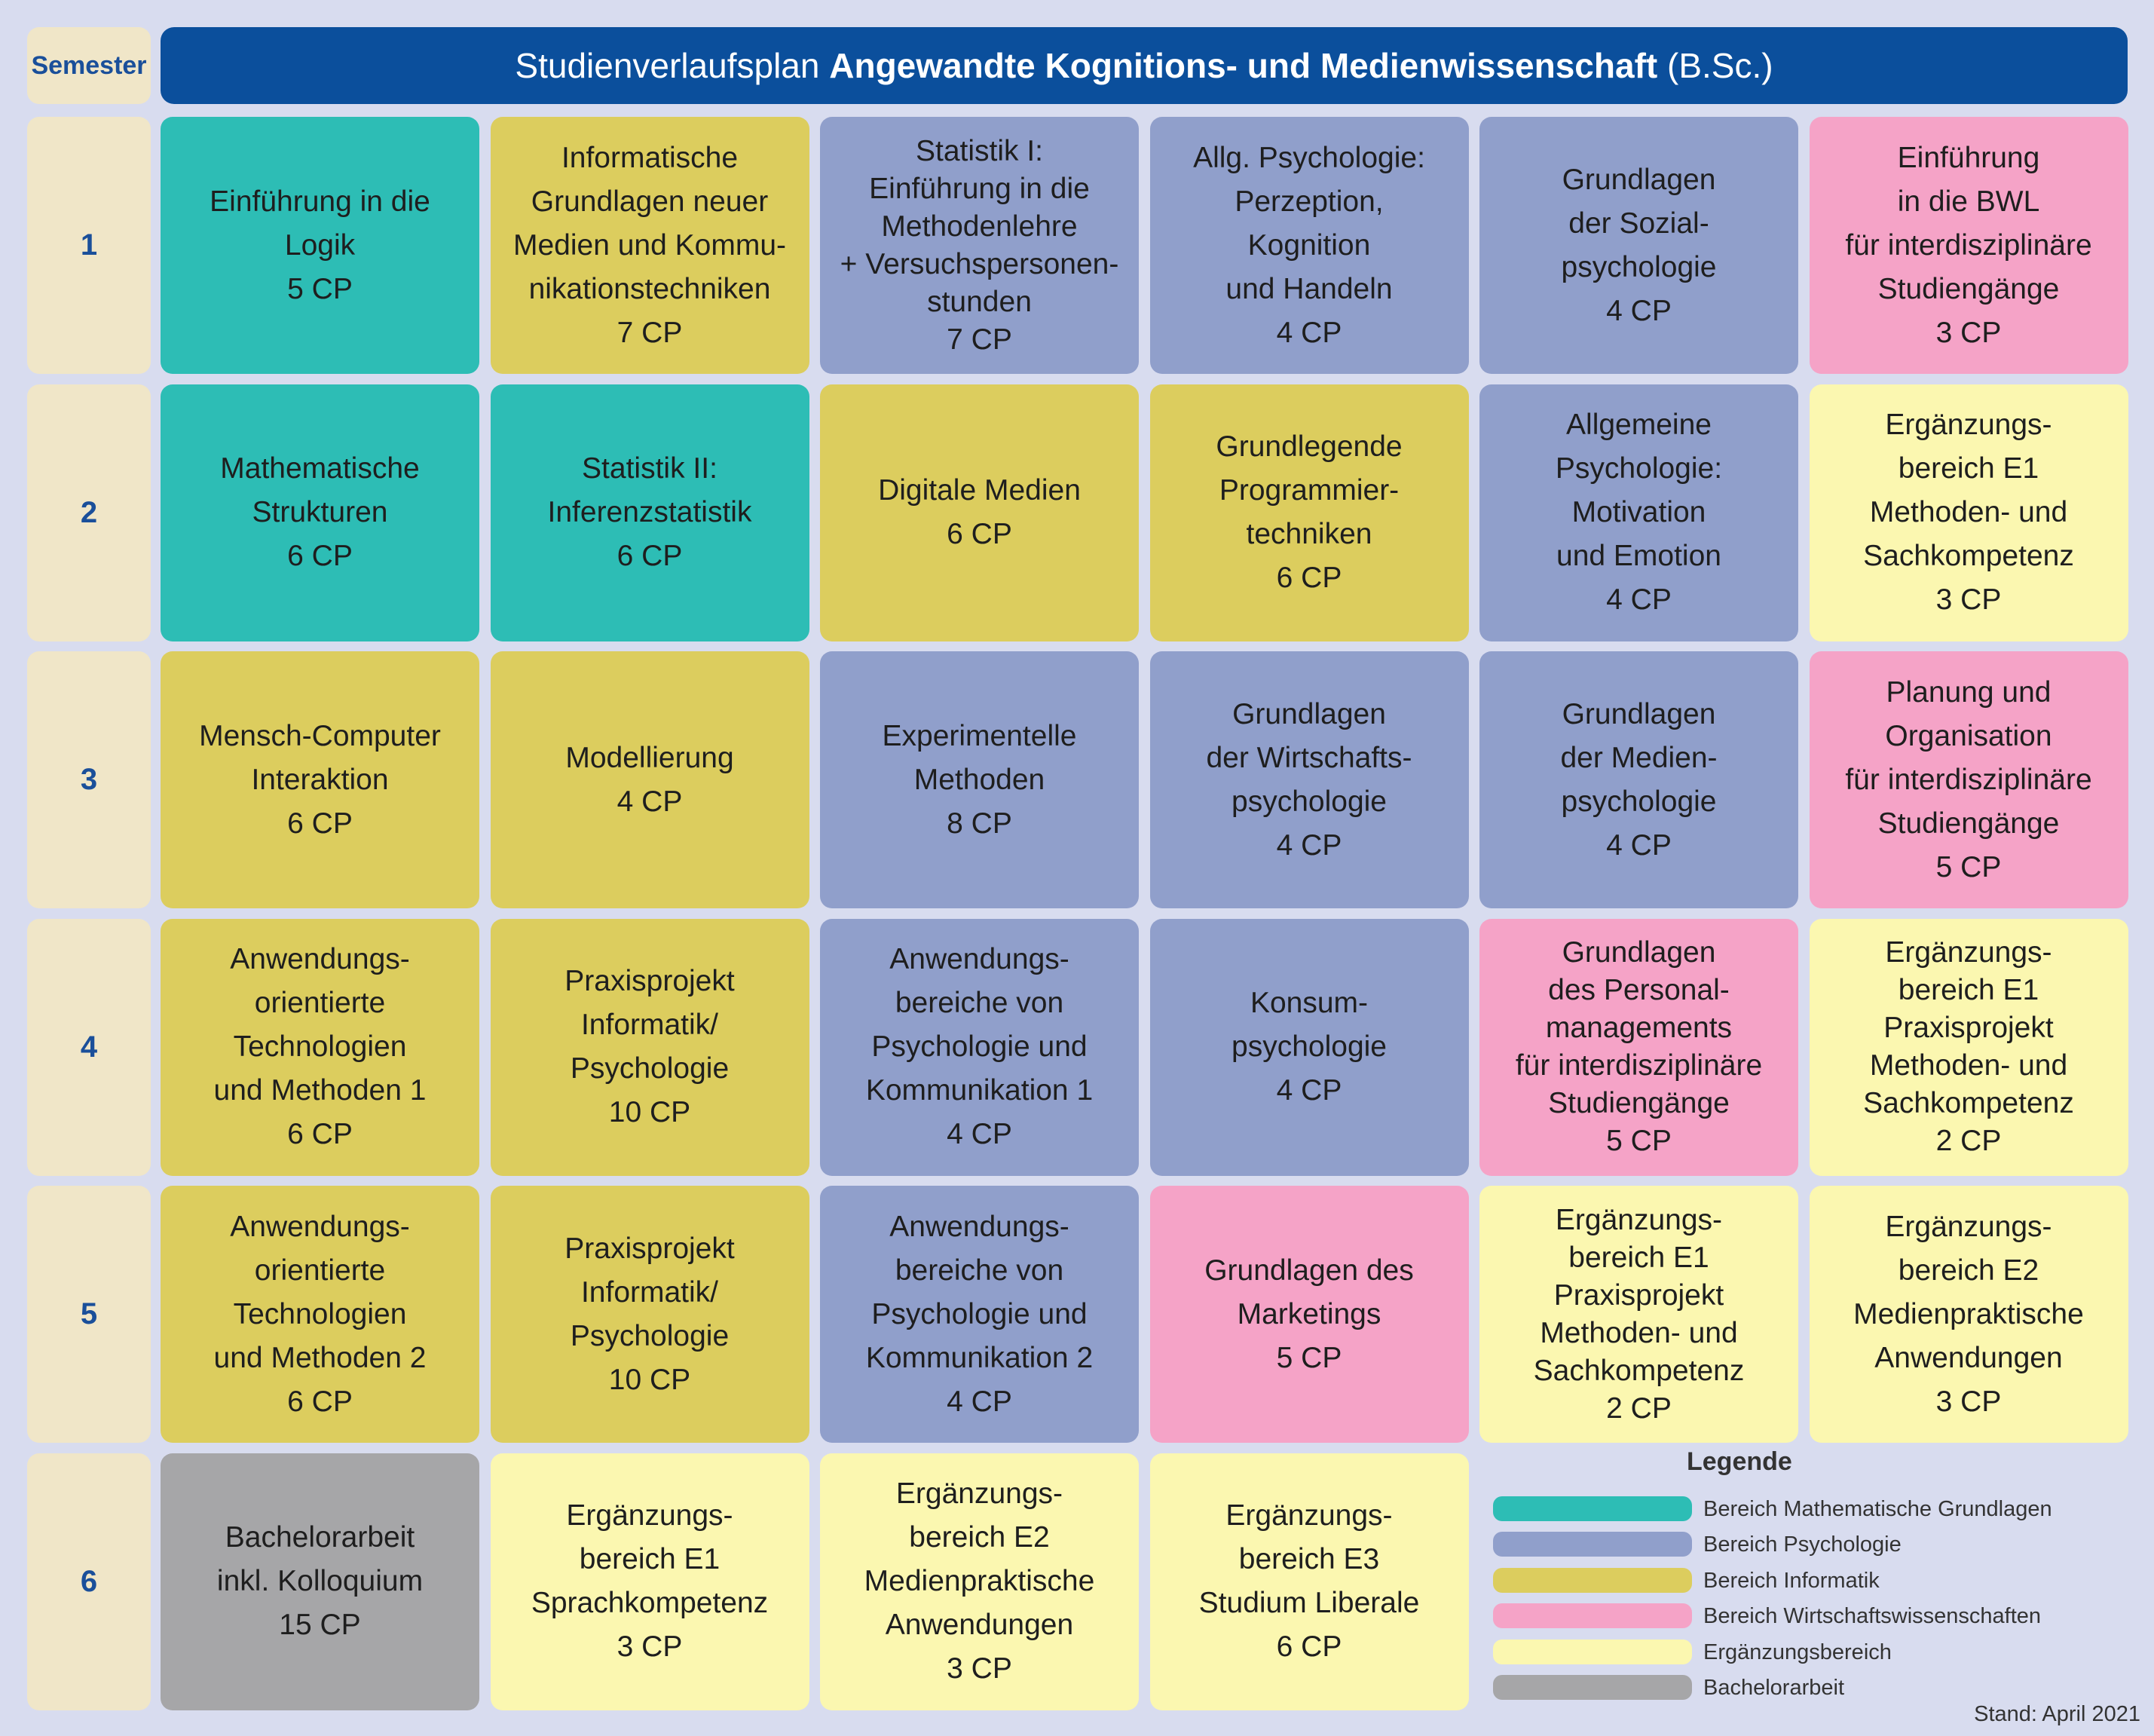  Describe the element at coordinates (1969, 692) in the screenshot. I see `module-line: Planung und` at that location.